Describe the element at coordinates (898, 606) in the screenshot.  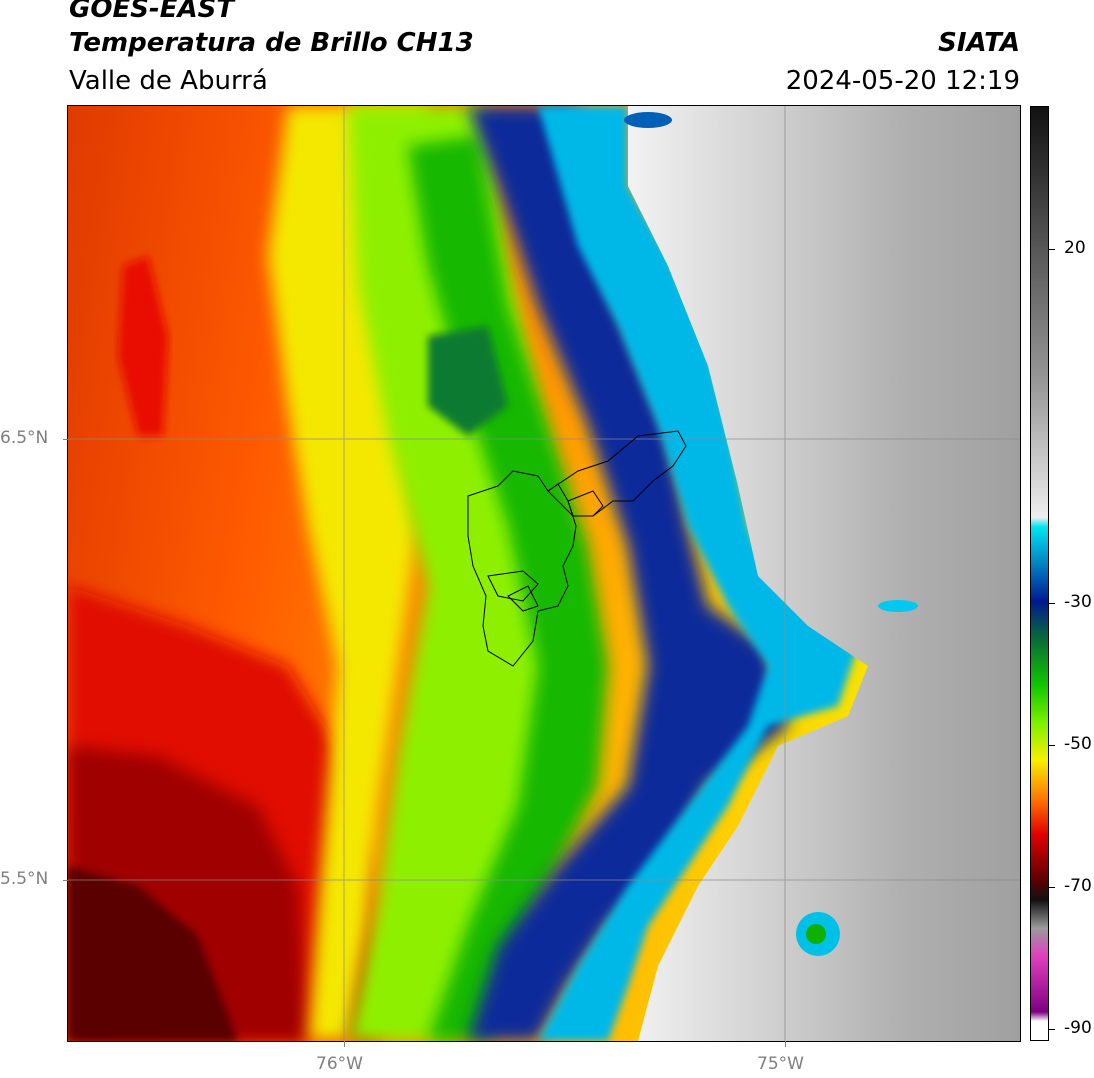
I see `cyan-cell-east` at that location.